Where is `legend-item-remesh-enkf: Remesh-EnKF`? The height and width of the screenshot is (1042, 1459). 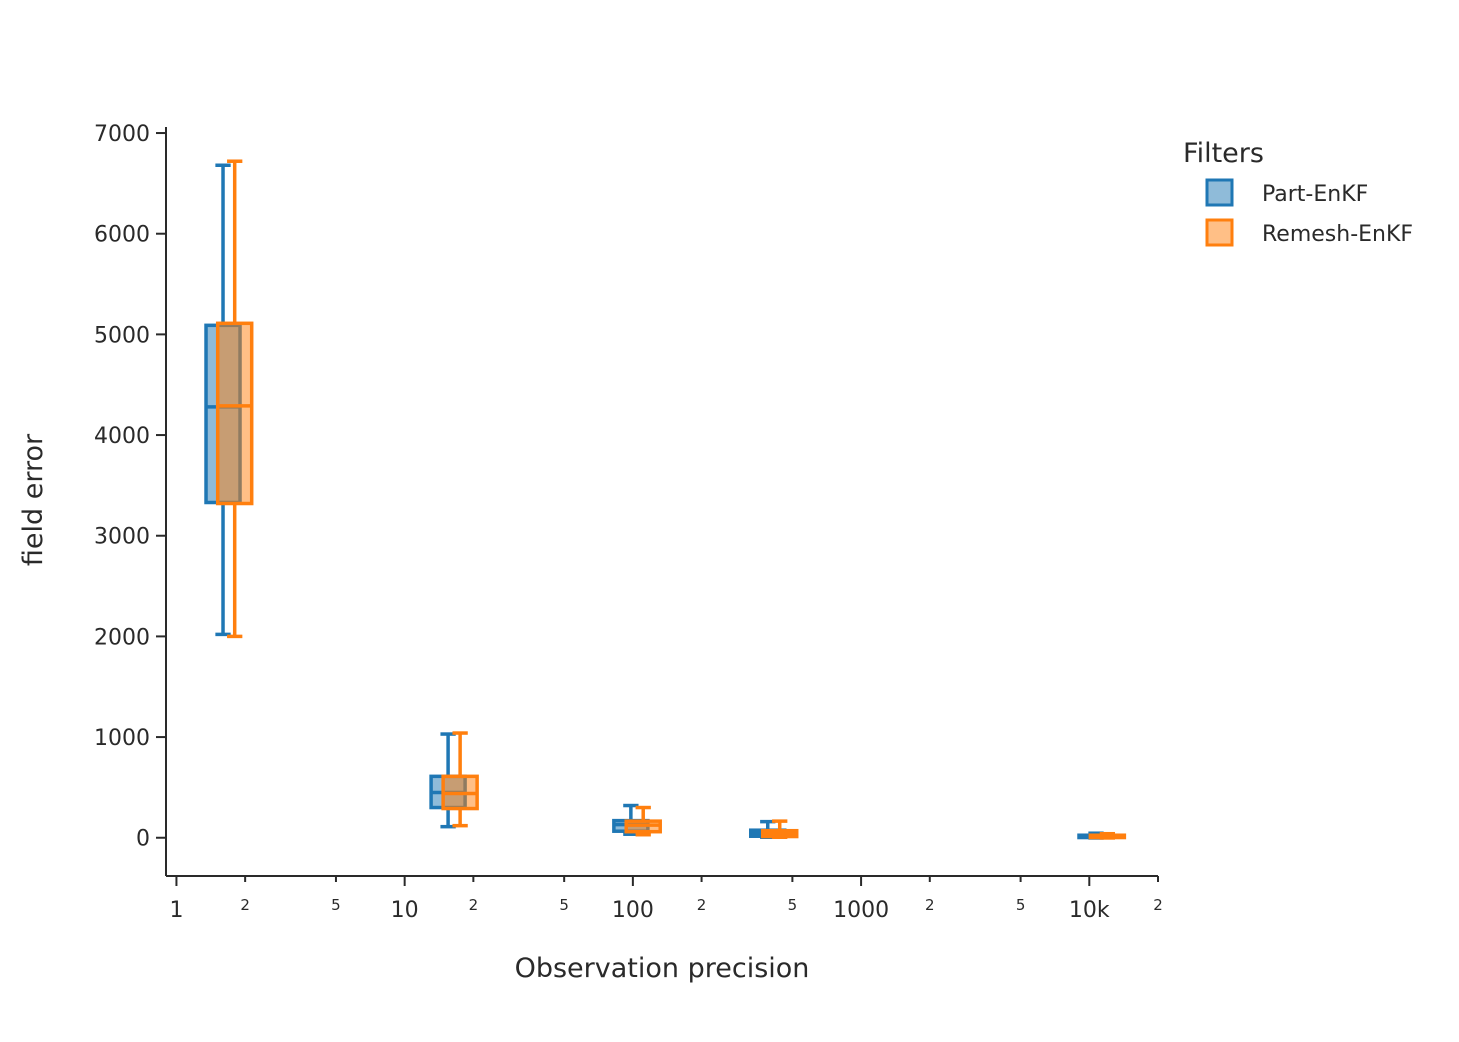 legend-item-remesh-enkf: Remesh-EnKF is located at coordinates (1309, 232).